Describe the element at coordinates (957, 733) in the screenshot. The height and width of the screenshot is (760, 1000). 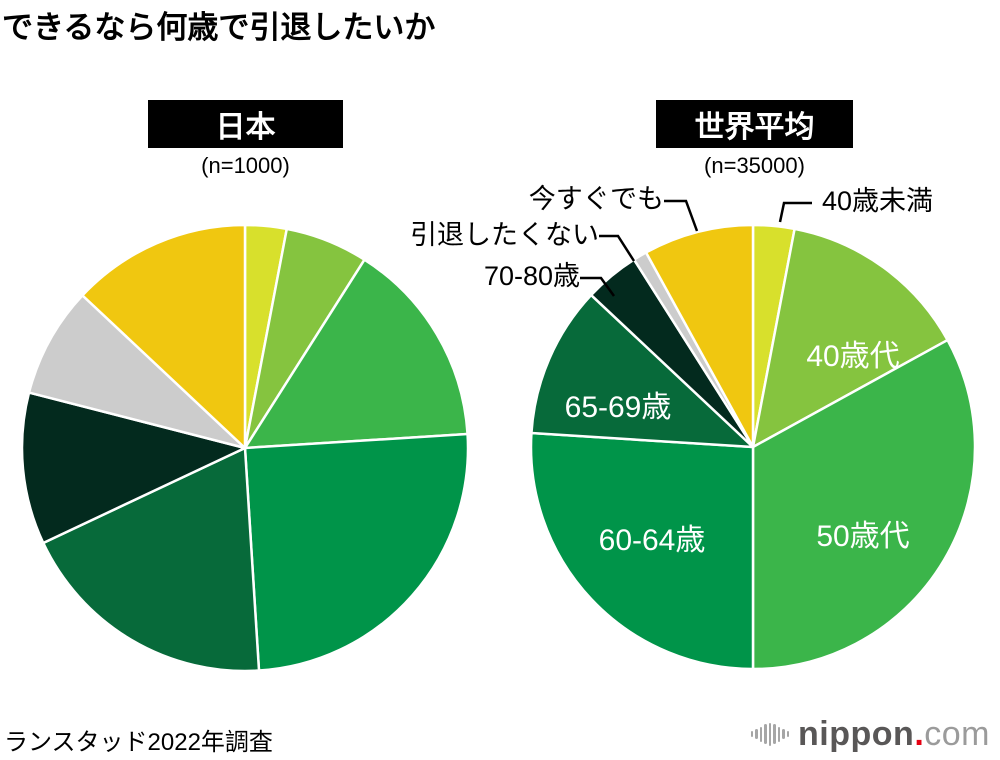
I see `logo-tld-text: com` at that location.